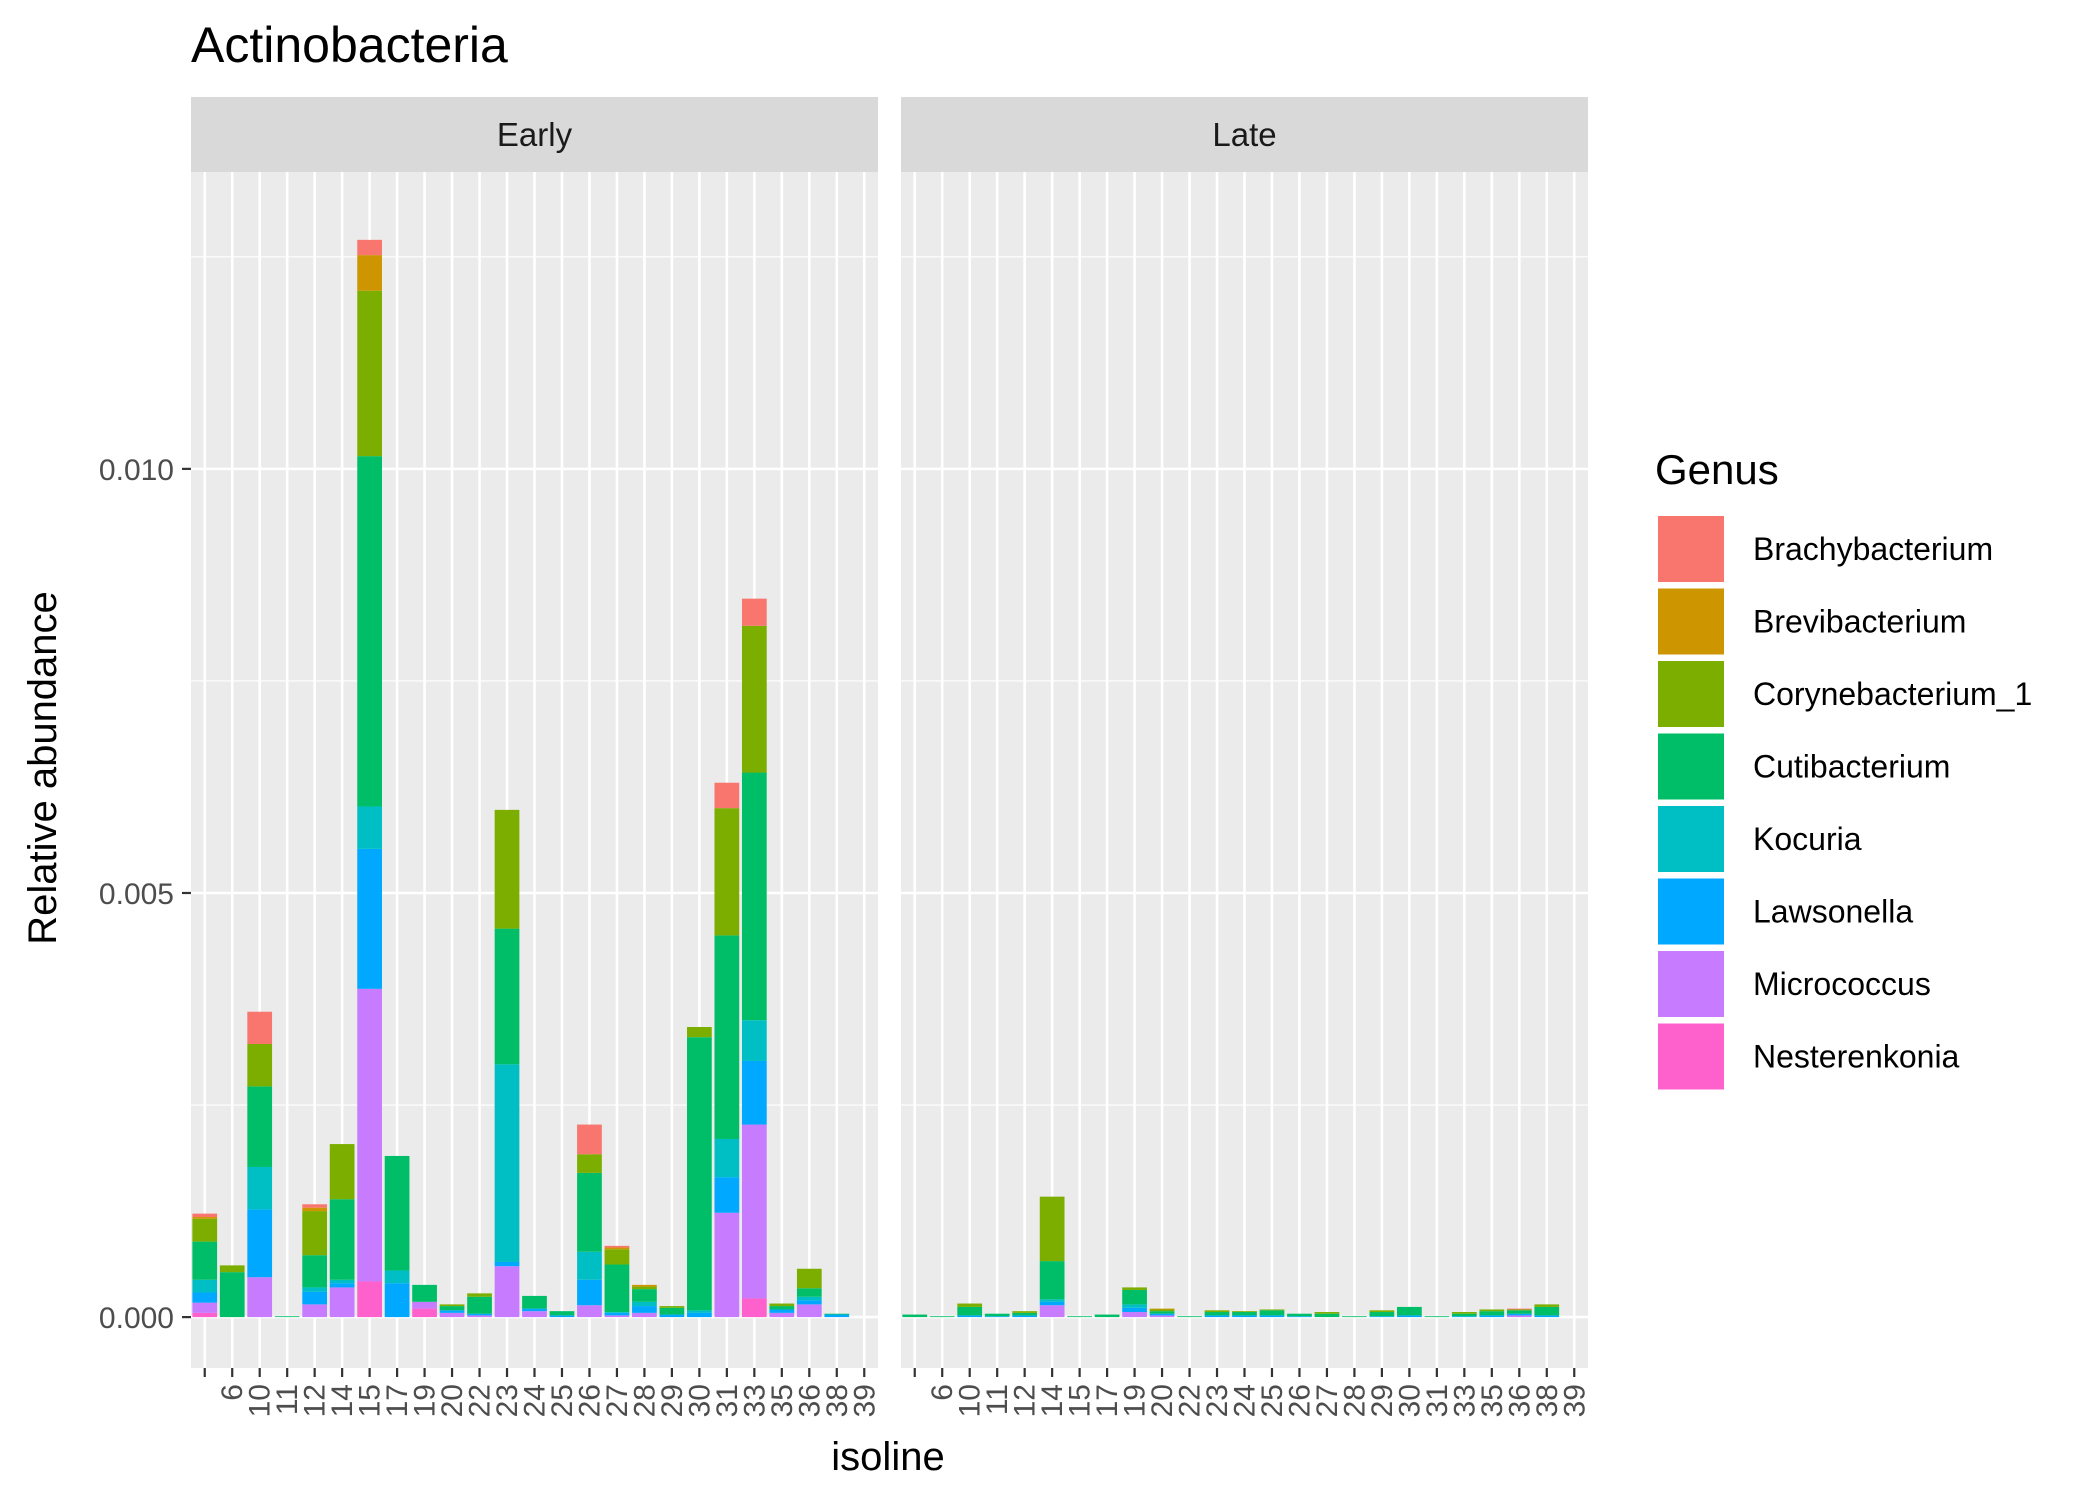 This screenshot has width=2100, height=1499. What do you see at coordinates (1025, 1400) in the screenshot?
I see `x-tick-label: 12` at bounding box center [1025, 1400].